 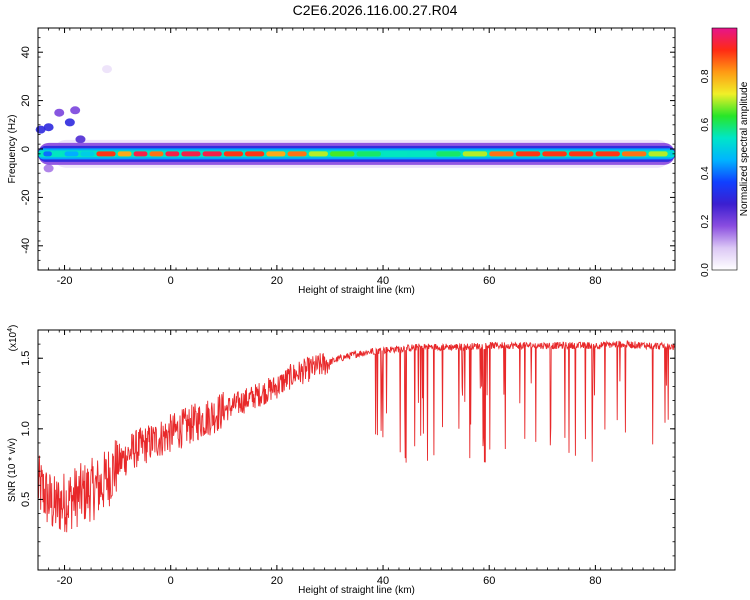 I want to click on y-tick-label: 1.5, so click(x=26, y=358).